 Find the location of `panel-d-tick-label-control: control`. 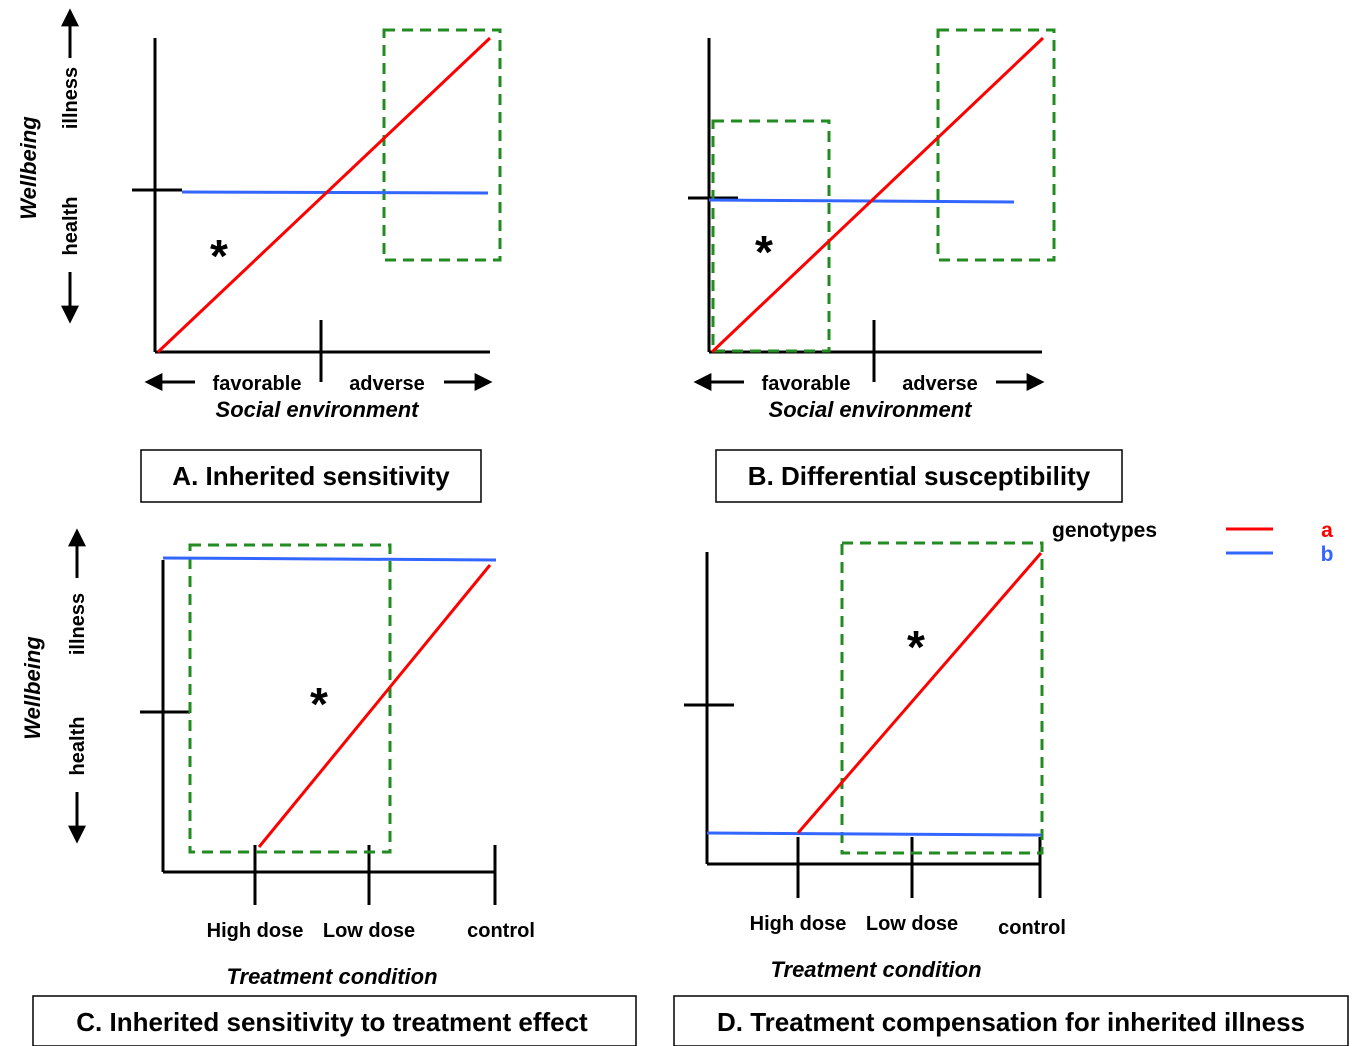

panel-d-tick-label-control: control is located at coordinates (1032, 928).